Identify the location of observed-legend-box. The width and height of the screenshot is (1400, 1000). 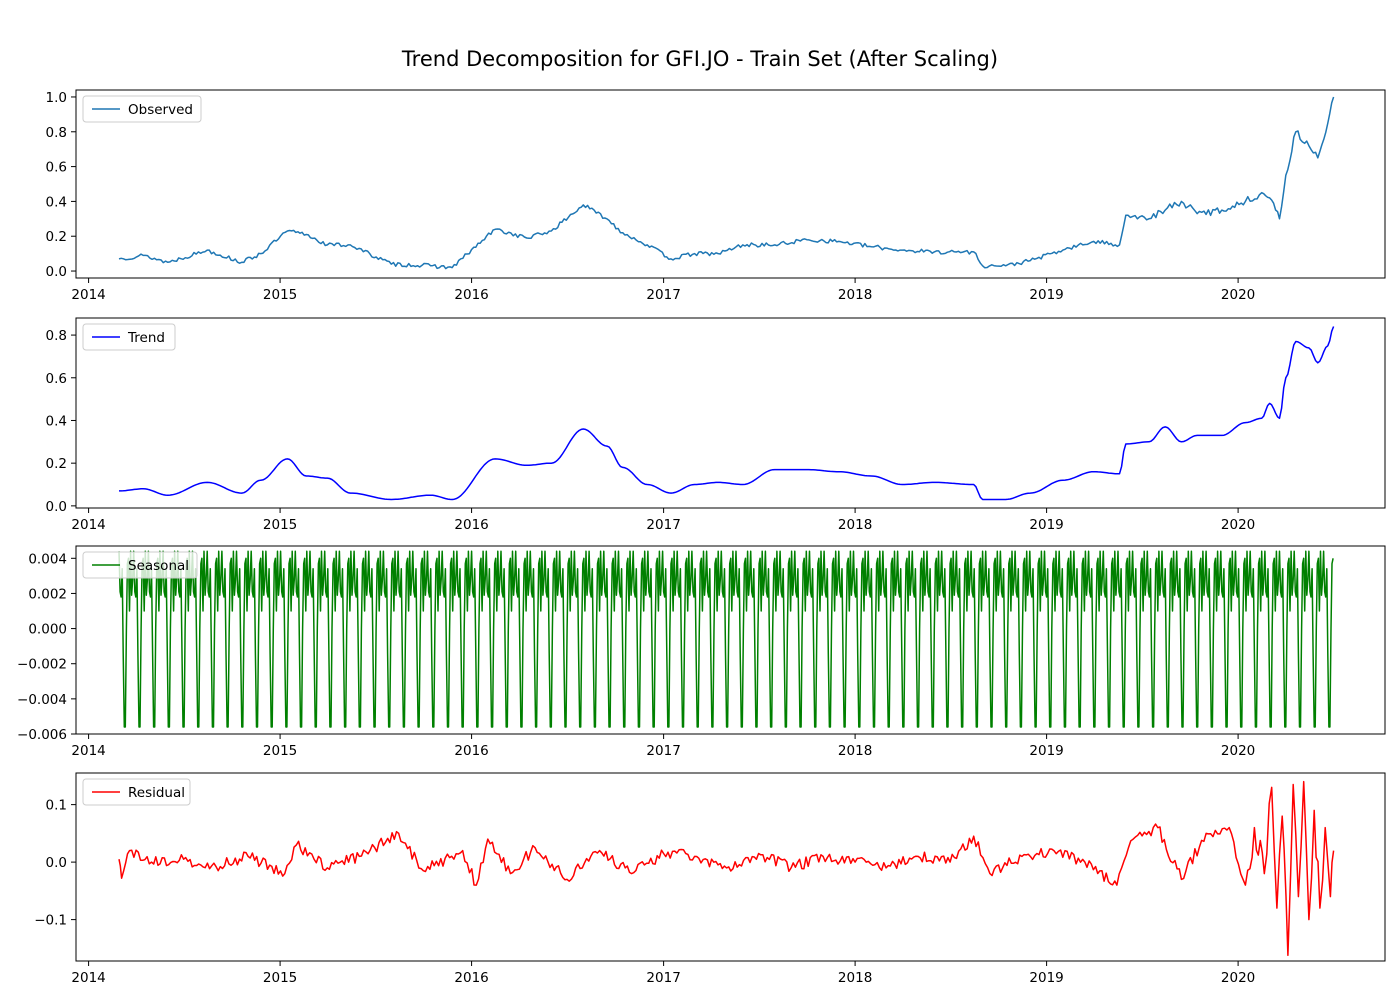
(142, 109).